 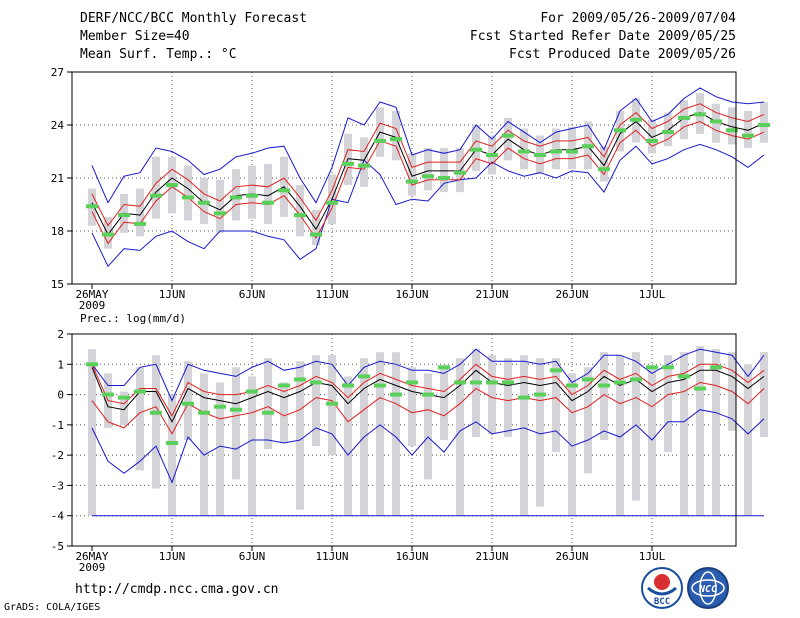 What do you see at coordinates (58, 516) in the screenshot?
I see `y-tick-label: -4` at bounding box center [58, 516].